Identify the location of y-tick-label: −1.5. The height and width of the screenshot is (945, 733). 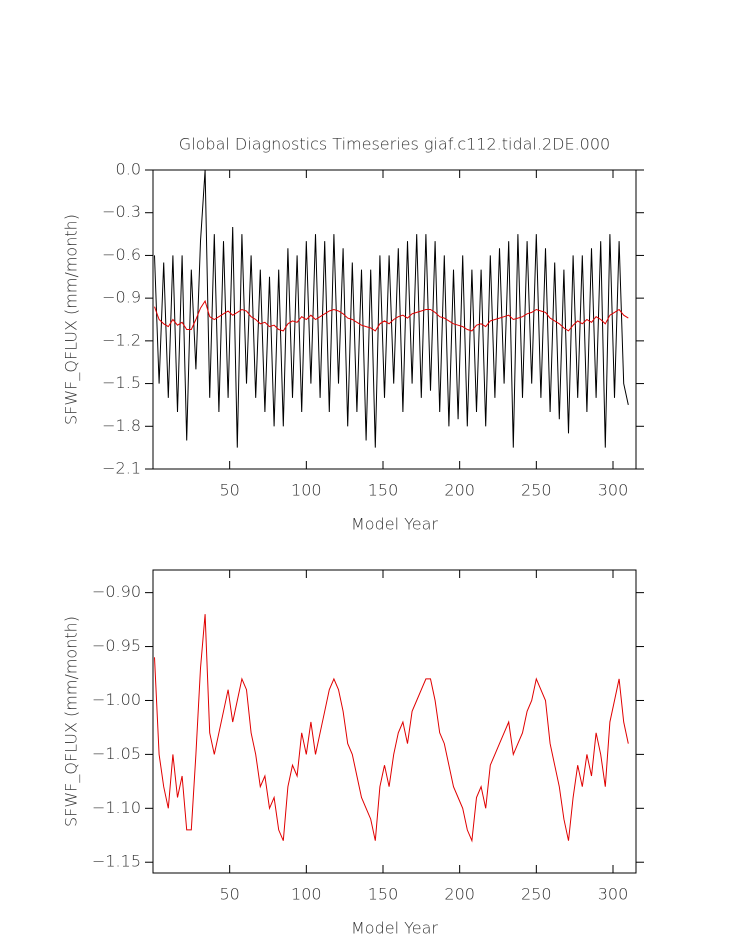
(121, 382).